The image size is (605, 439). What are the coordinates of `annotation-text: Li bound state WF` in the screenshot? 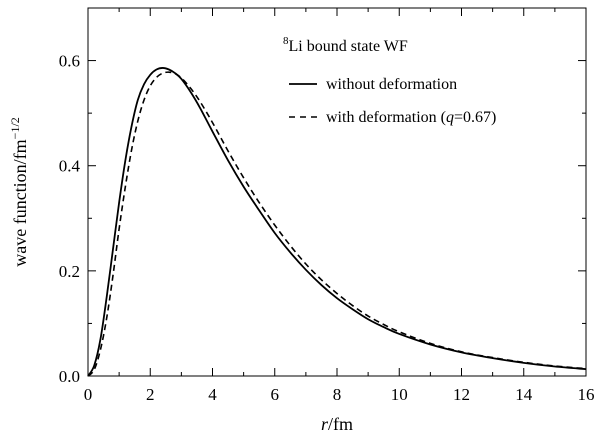 It's located at (348, 46).